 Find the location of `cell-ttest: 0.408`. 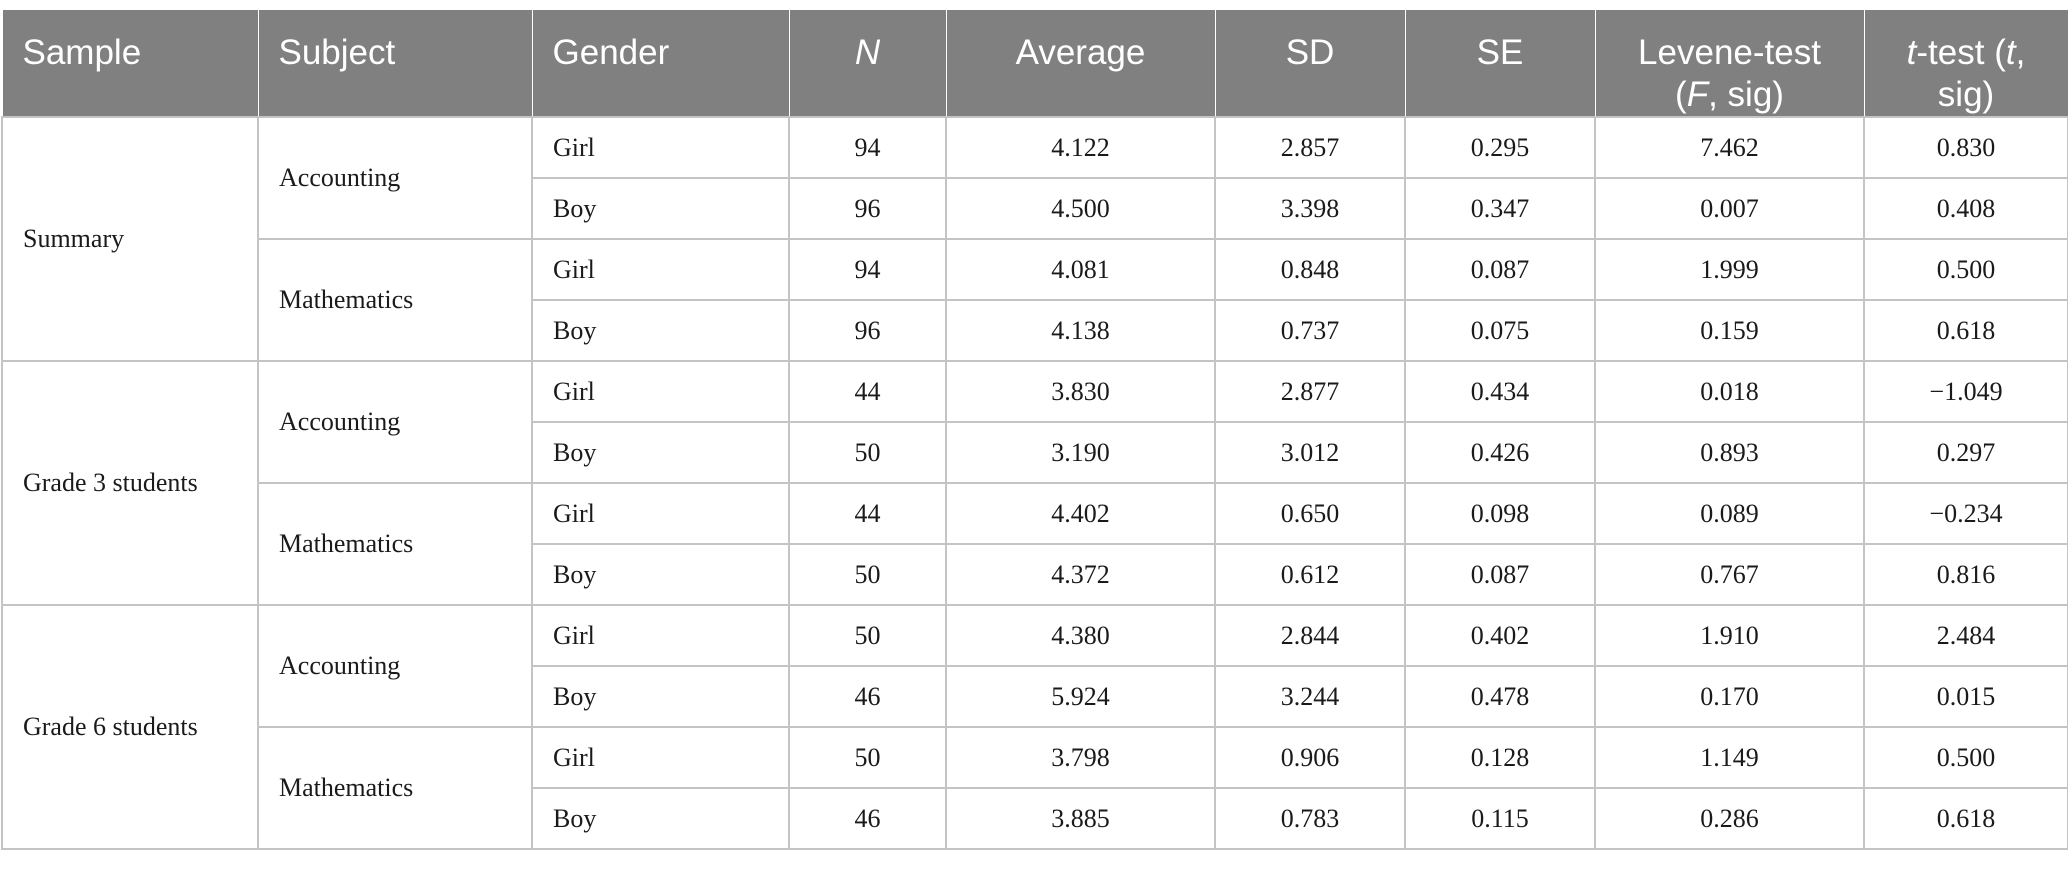

cell-ttest: 0.408 is located at coordinates (1965, 208).